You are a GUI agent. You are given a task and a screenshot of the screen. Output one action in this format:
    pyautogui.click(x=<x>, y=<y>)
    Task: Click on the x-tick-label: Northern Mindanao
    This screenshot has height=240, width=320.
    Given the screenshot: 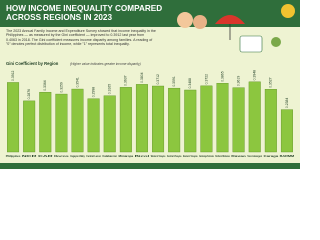 What is the action you would take?
    pyautogui.click(x=222, y=156)
    